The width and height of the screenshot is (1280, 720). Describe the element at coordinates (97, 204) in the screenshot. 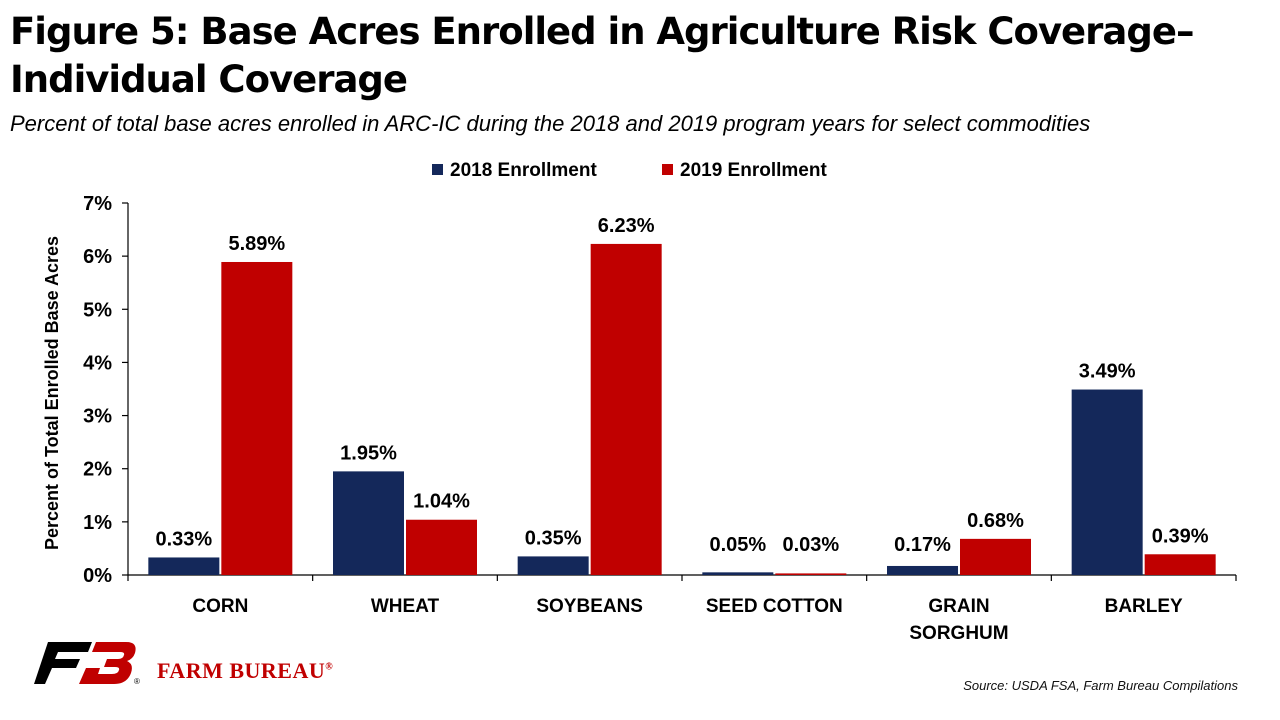

I see `y-tick-label: 7%` at that location.